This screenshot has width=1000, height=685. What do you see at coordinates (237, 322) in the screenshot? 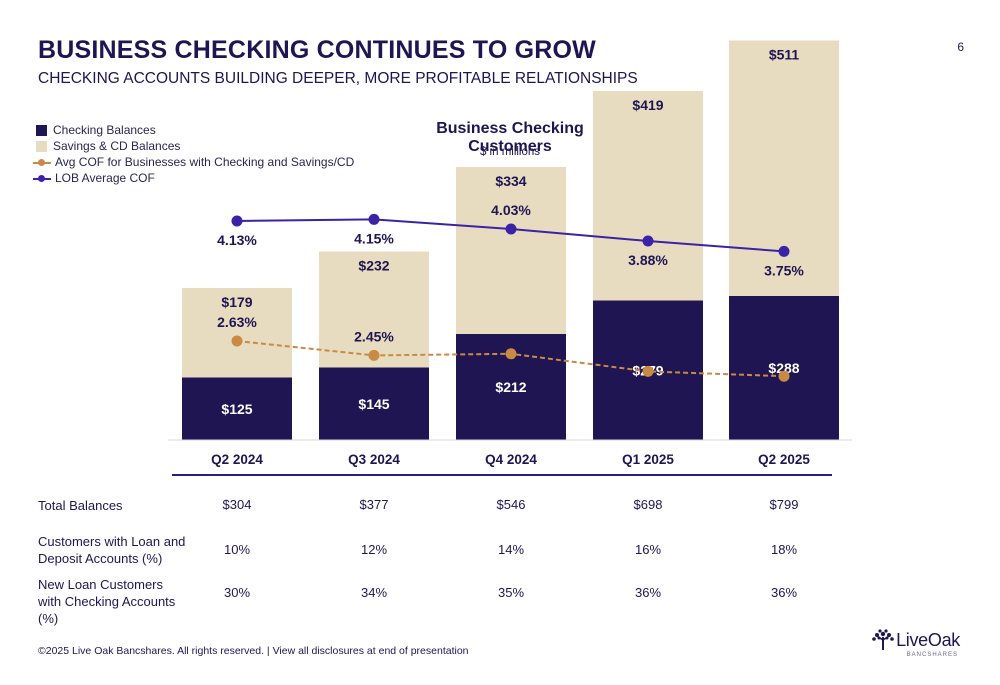
I see `avg-cof-data-label: 2.63%` at bounding box center [237, 322].